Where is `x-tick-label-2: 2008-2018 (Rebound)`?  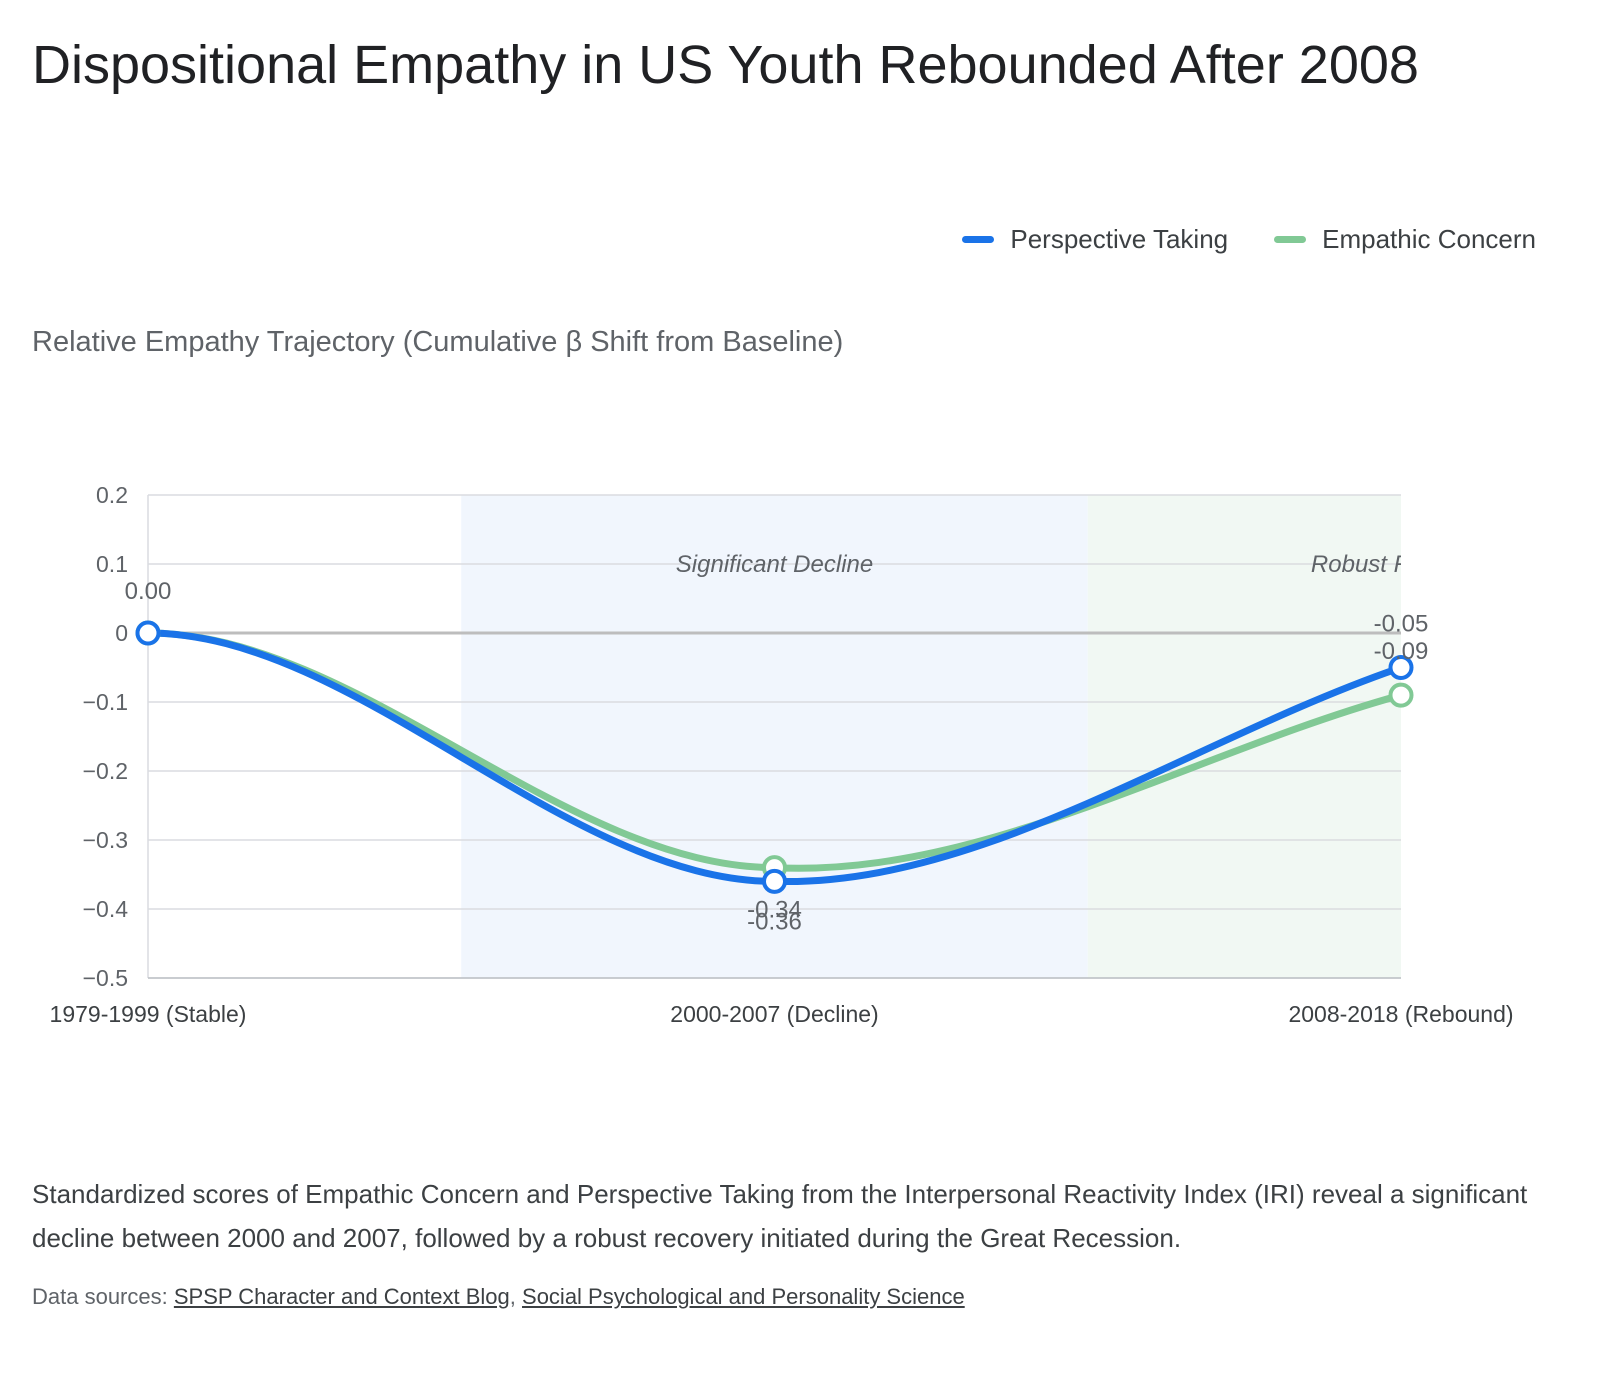 x-tick-label-2: 2008-2018 (Rebound) is located at coordinates (1400, 1014).